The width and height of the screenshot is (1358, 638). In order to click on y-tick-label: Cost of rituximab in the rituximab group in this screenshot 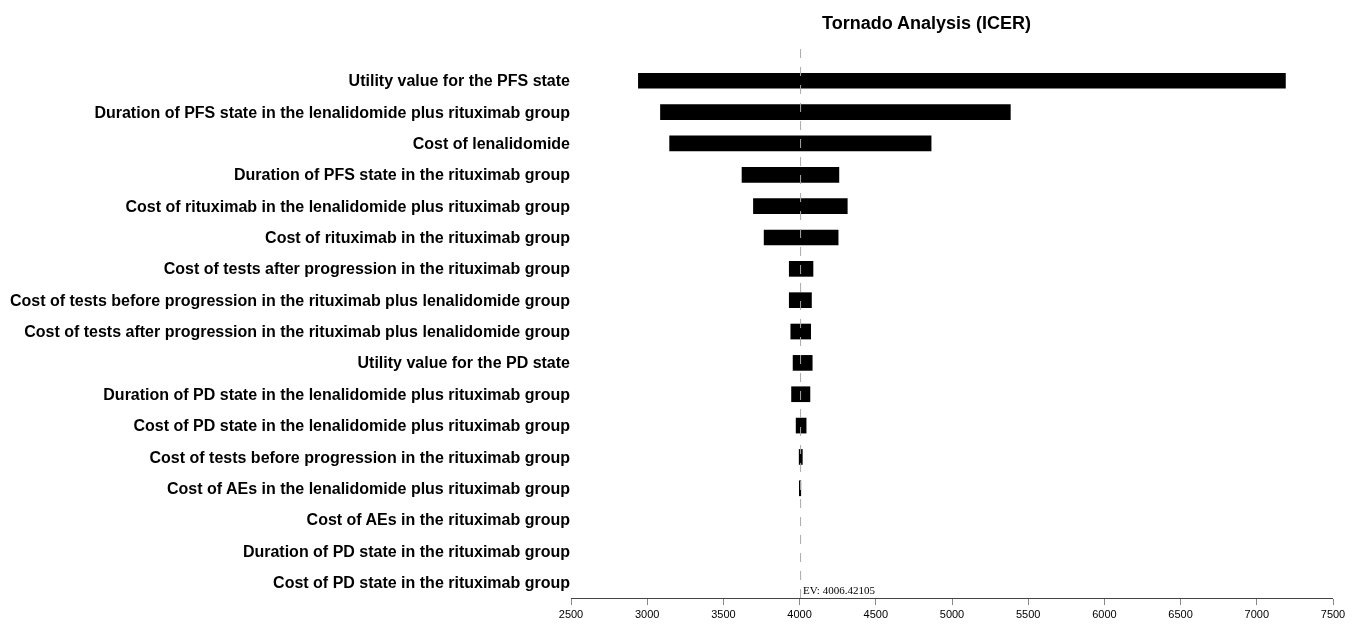, I will do `click(418, 238)`.